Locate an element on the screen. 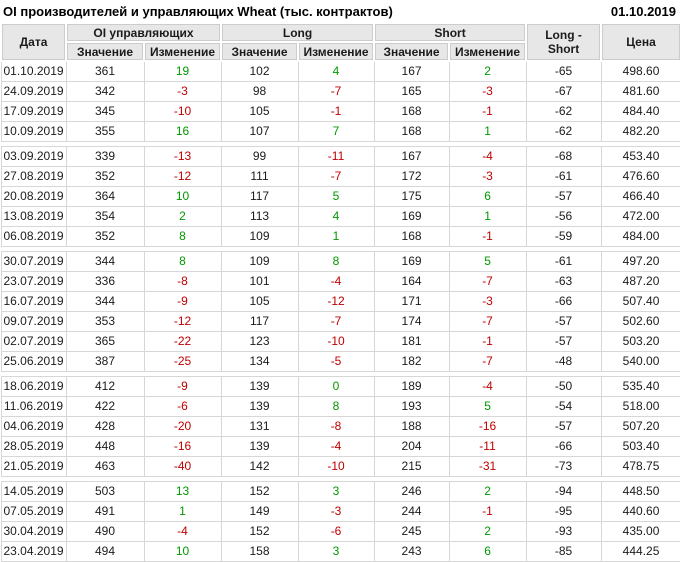 The image size is (680, 562). cell-oi-value: 352 is located at coordinates (105, 176).